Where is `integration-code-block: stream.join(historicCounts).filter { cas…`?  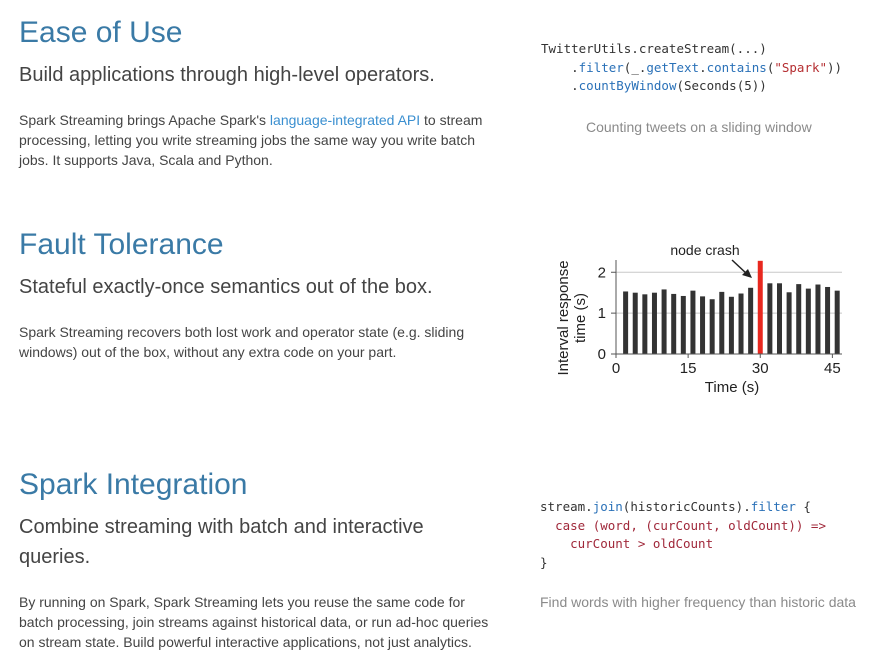
integration-code-block: stream.join(historicCounts).filter { cas… is located at coordinates (683, 535).